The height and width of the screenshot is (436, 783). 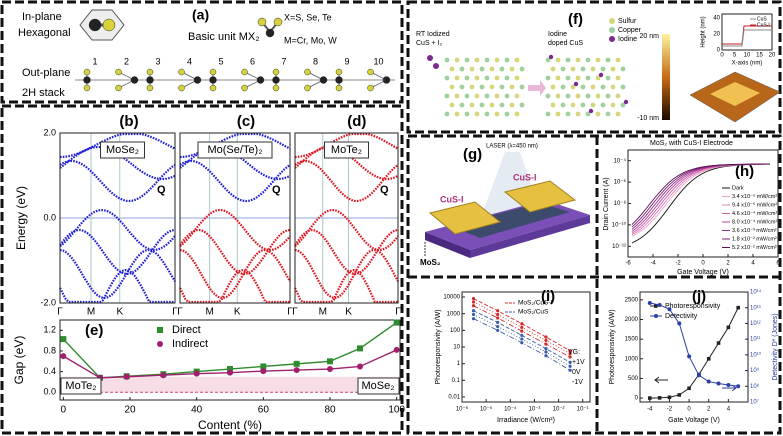 What do you see at coordinates (246, 121) in the screenshot?
I see `panel-label: (c)` at bounding box center [246, 121].